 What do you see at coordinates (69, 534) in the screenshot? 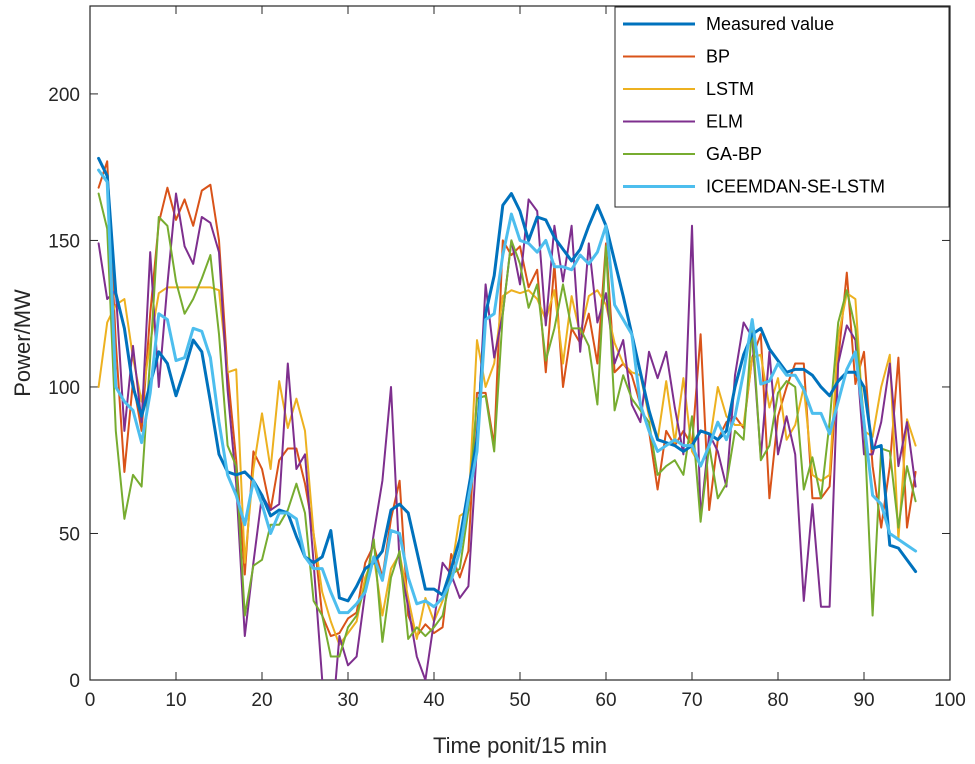
I see `y-tick-label: 50` at bounding box center [69, 534].